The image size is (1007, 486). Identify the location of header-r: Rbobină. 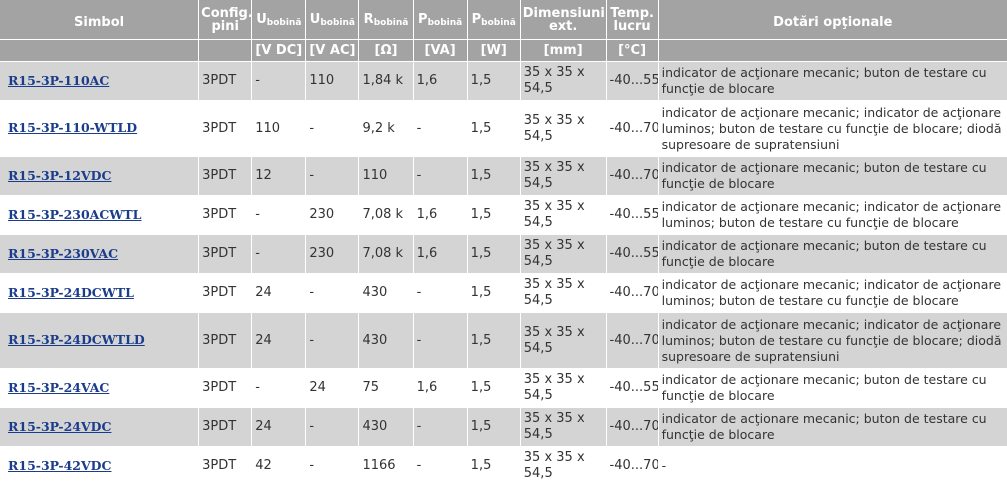
(386, 19).